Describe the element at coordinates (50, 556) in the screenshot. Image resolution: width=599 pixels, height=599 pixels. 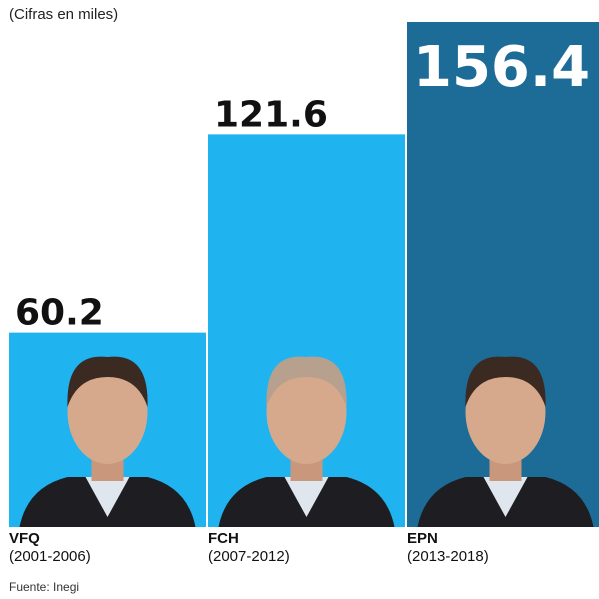
I see `category-period: (2001-2006)` at that location.